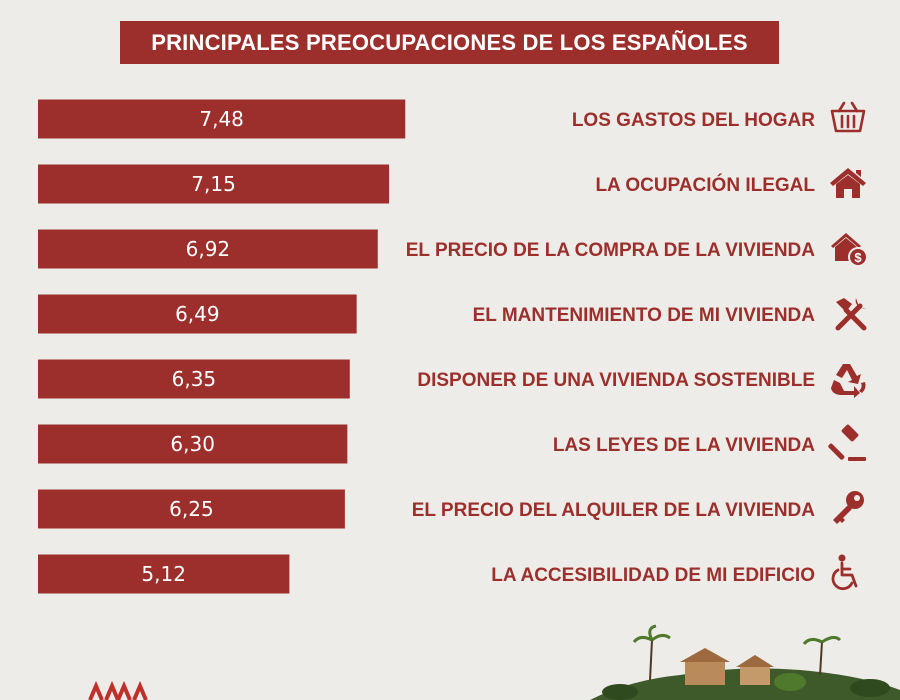 This screenshot has width=900, height=700. I want to click on bar-value-label: 6,30, so click(192, 444).